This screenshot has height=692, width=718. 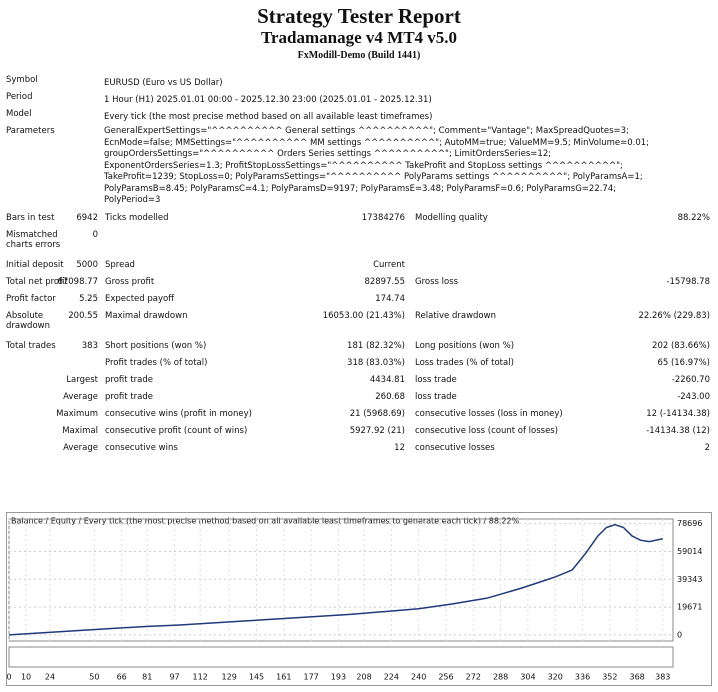 What do you see at coordinates (120, 264) in the screenshot?
I see `item-label: Spread` at bounding box center [120, 264].